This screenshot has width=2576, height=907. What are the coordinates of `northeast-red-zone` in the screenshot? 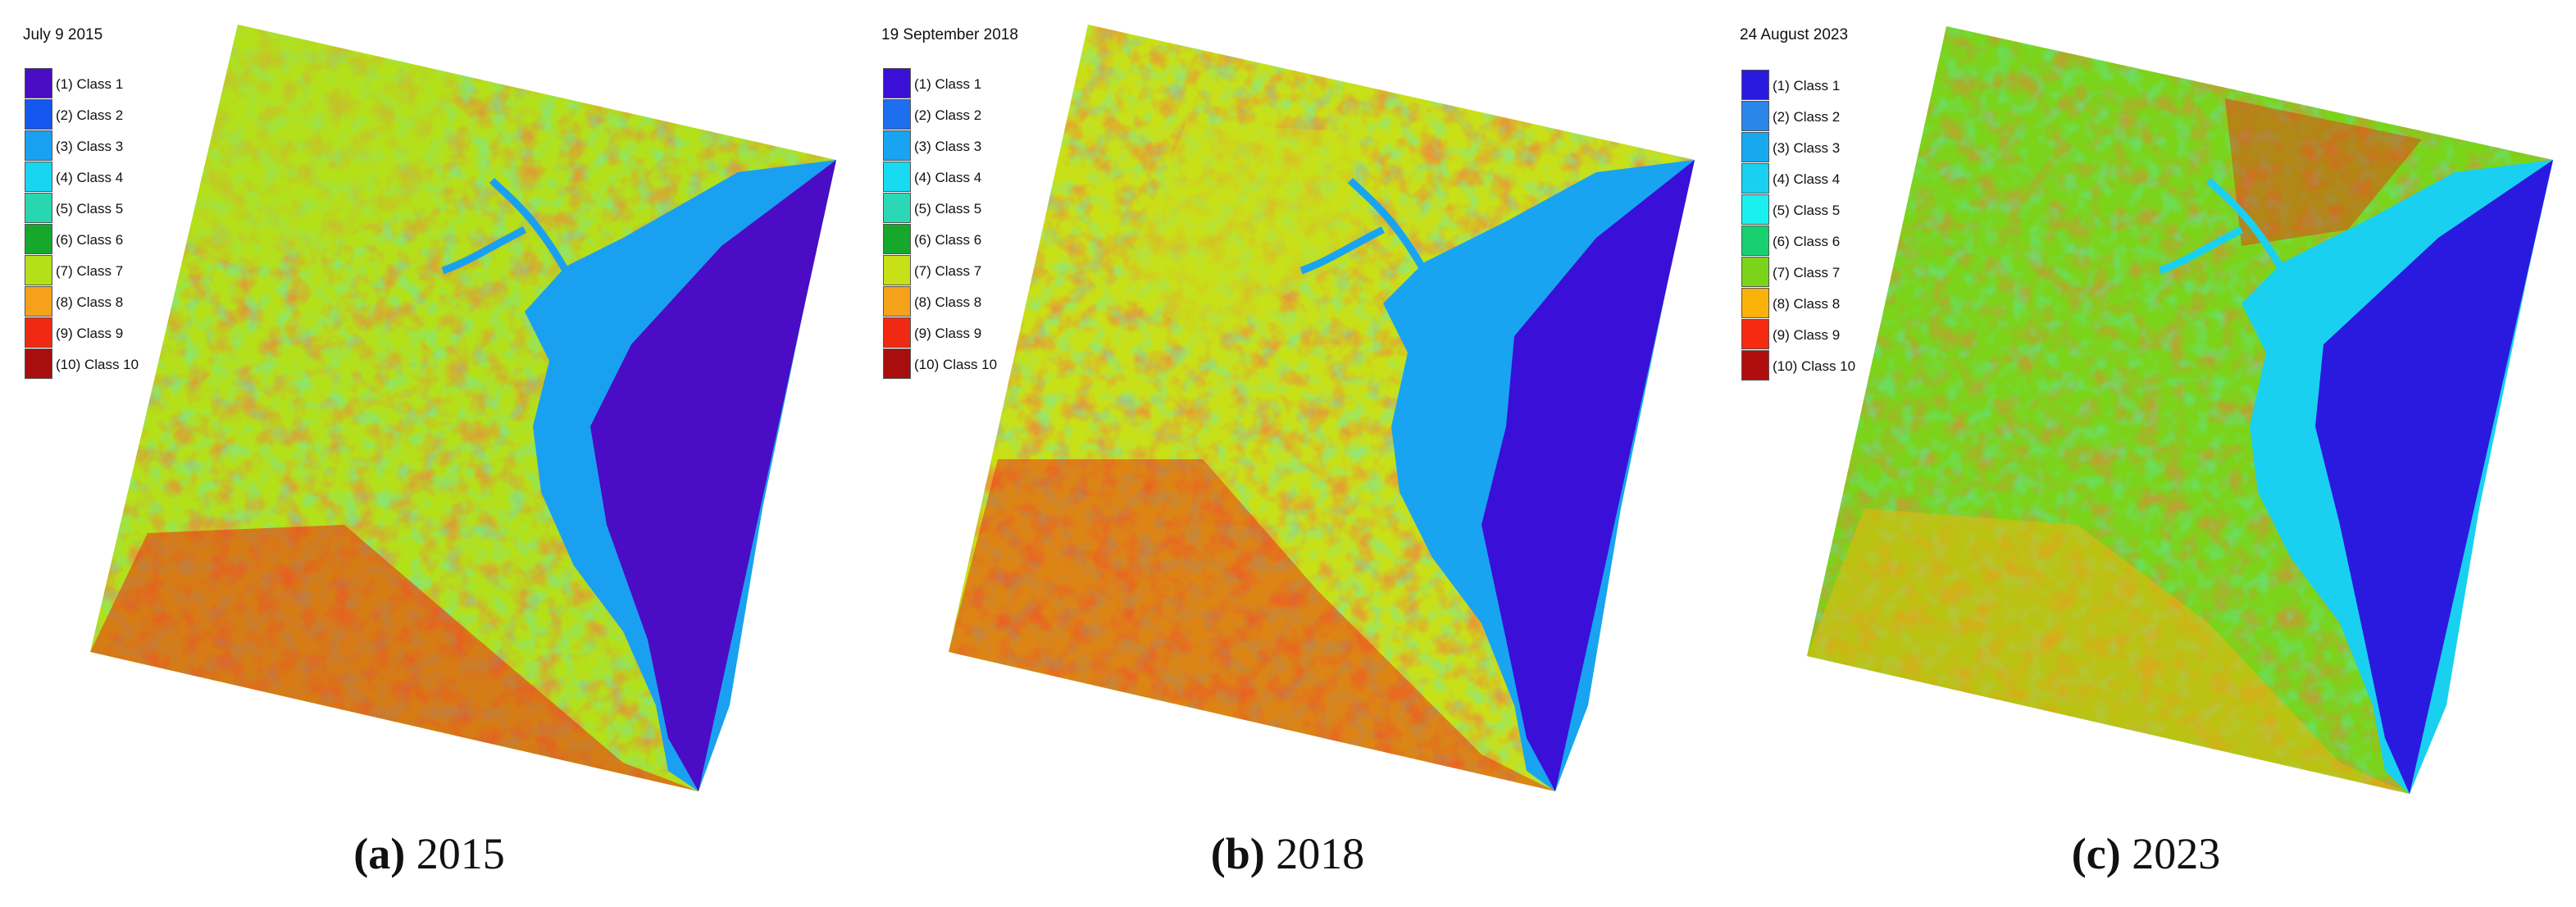 It's located at (2323, 172).